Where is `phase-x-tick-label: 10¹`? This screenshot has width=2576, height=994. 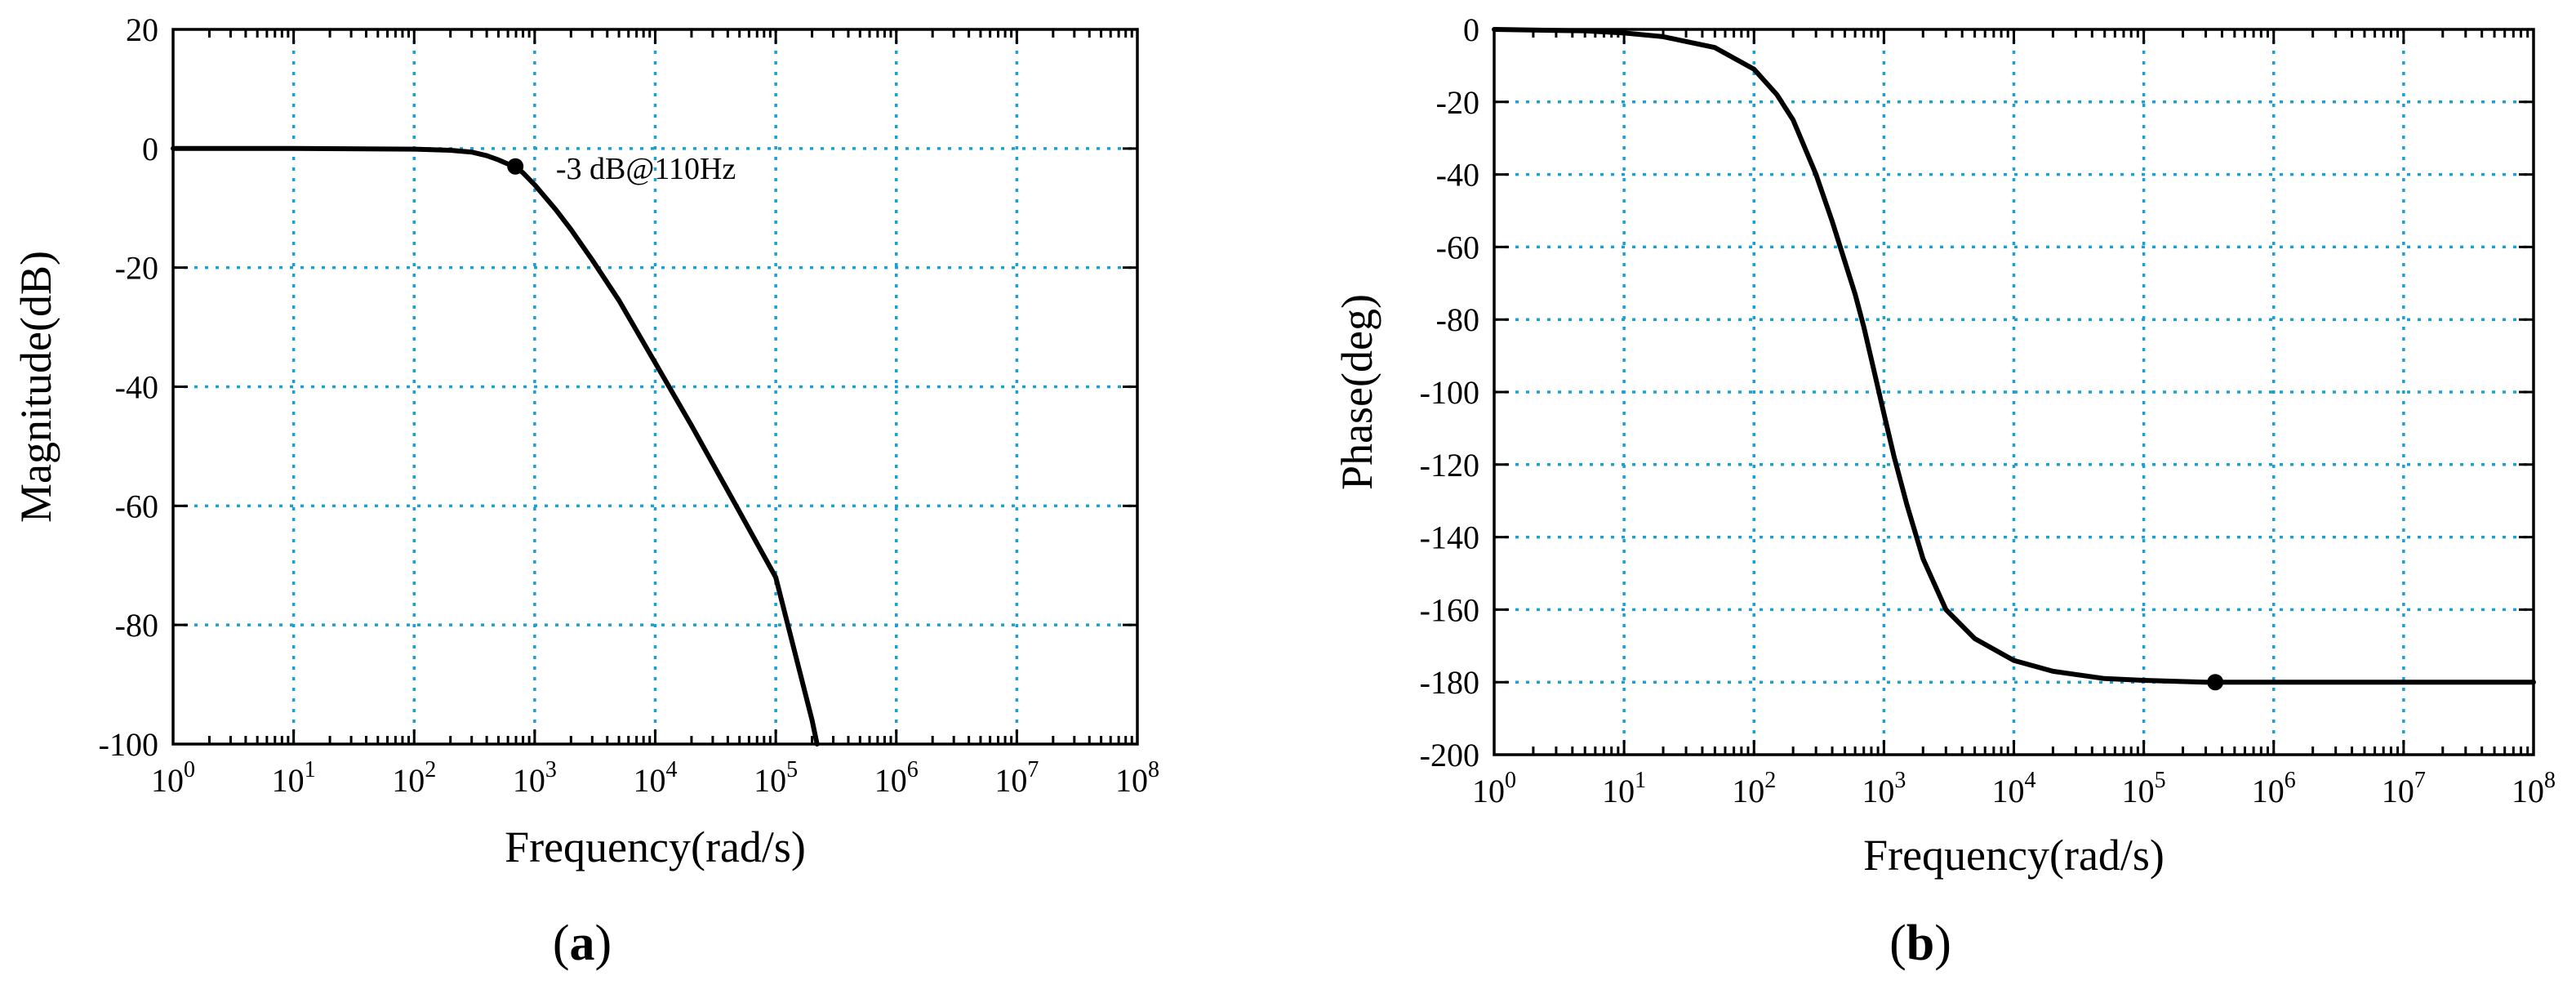
phase-x-tick-label: 10¹ is located at coordinates (1624, 788).